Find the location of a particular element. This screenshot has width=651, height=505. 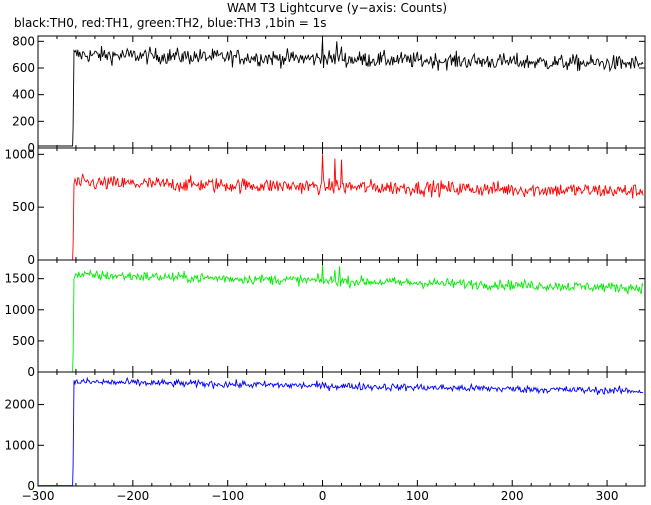

x-tick-label: 300 is located at coordinates (607, 496).